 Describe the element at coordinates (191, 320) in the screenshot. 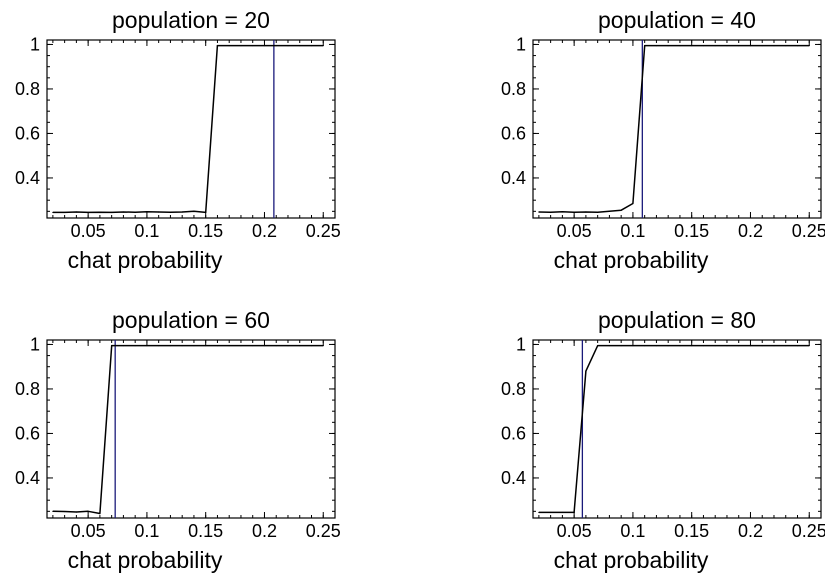

I see `chart-title: population = 60` at that location.